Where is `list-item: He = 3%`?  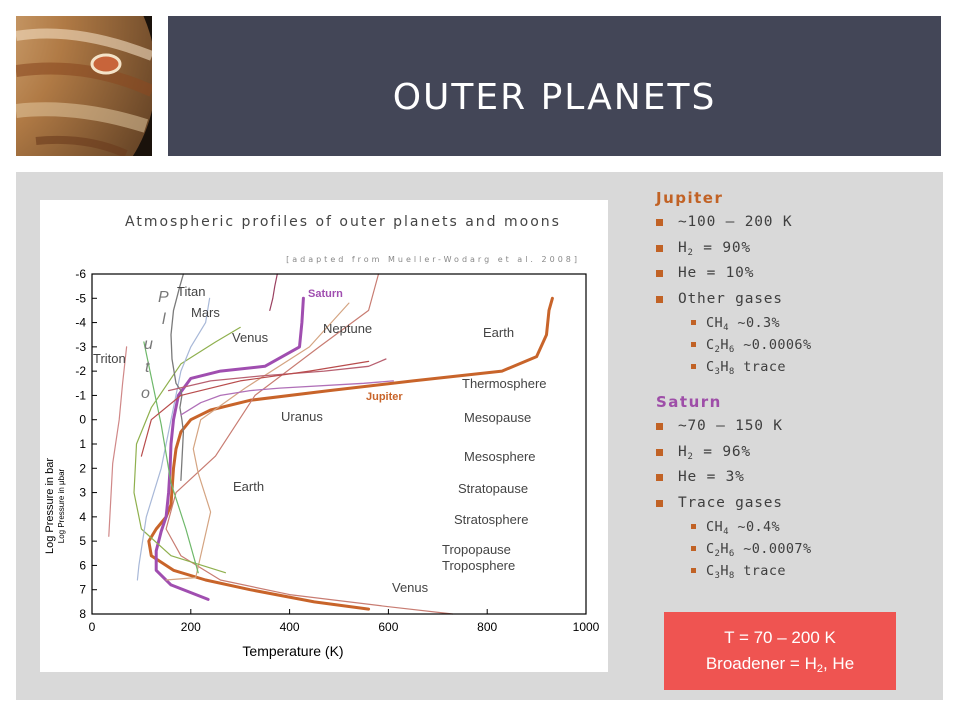
list-item: He = 3% is located at coordinates (796, 478).